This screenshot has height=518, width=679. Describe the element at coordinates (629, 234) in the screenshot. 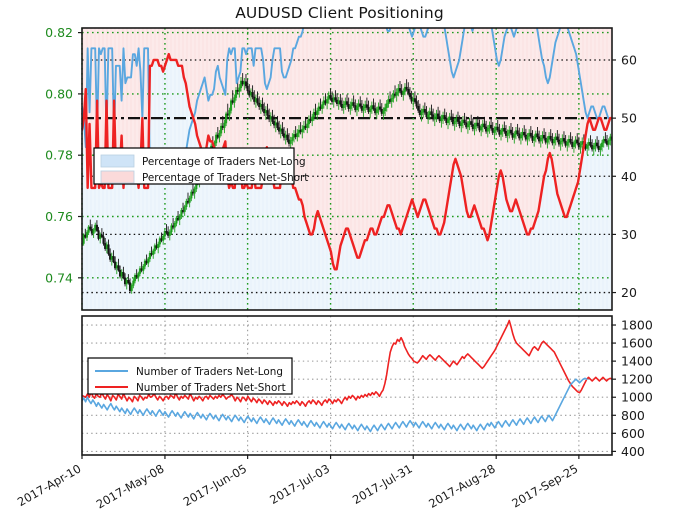

I see `right-axis-tick: 30` at that location.